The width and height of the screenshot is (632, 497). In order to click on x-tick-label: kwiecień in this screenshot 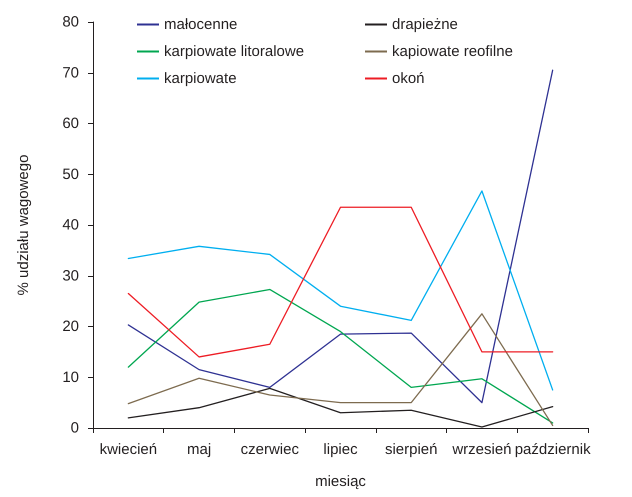, I will do `click(129, 449)`.